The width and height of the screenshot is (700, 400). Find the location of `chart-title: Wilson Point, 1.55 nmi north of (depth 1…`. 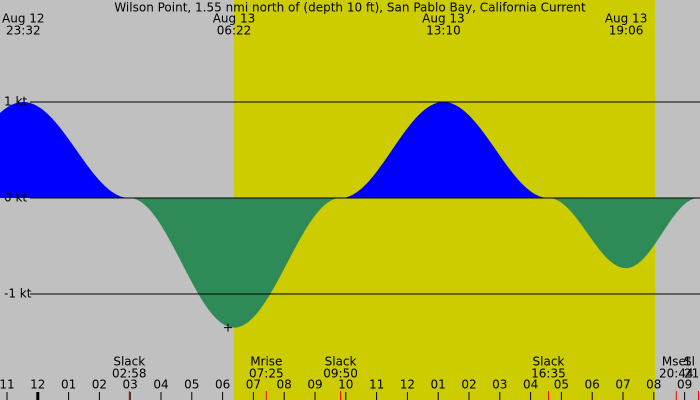

chart-title: Wilson Point, 1.55 nmi north of (depth 1… is located at coordinates (350, 8).